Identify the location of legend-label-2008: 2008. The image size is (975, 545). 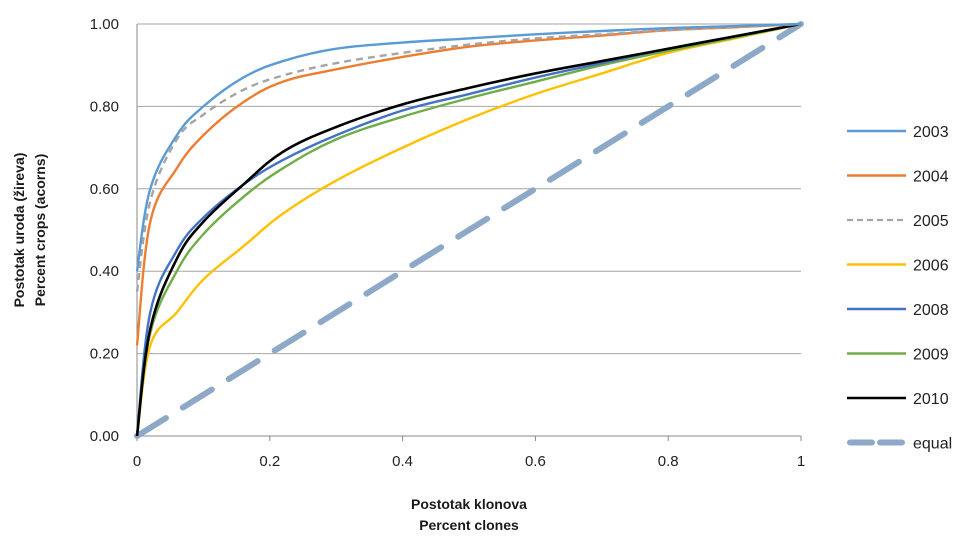
(931, 310).